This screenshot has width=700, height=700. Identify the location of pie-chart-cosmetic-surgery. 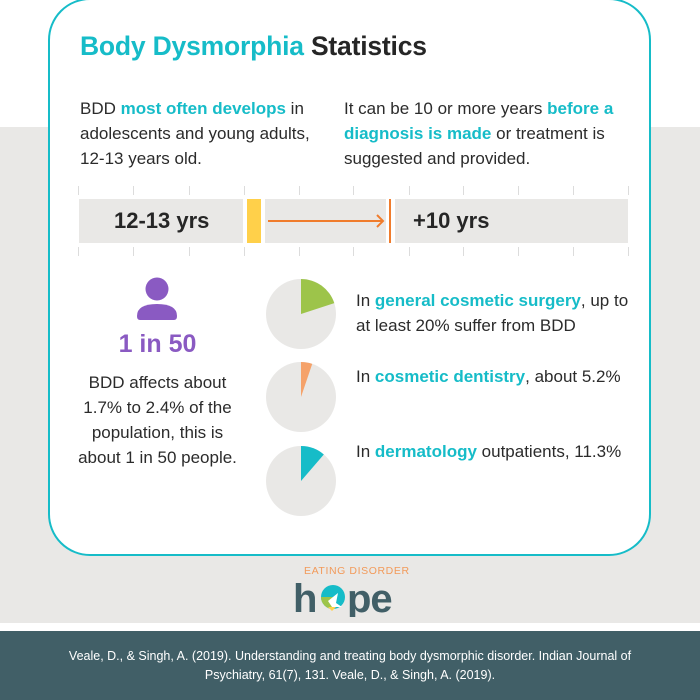
(301, 314).